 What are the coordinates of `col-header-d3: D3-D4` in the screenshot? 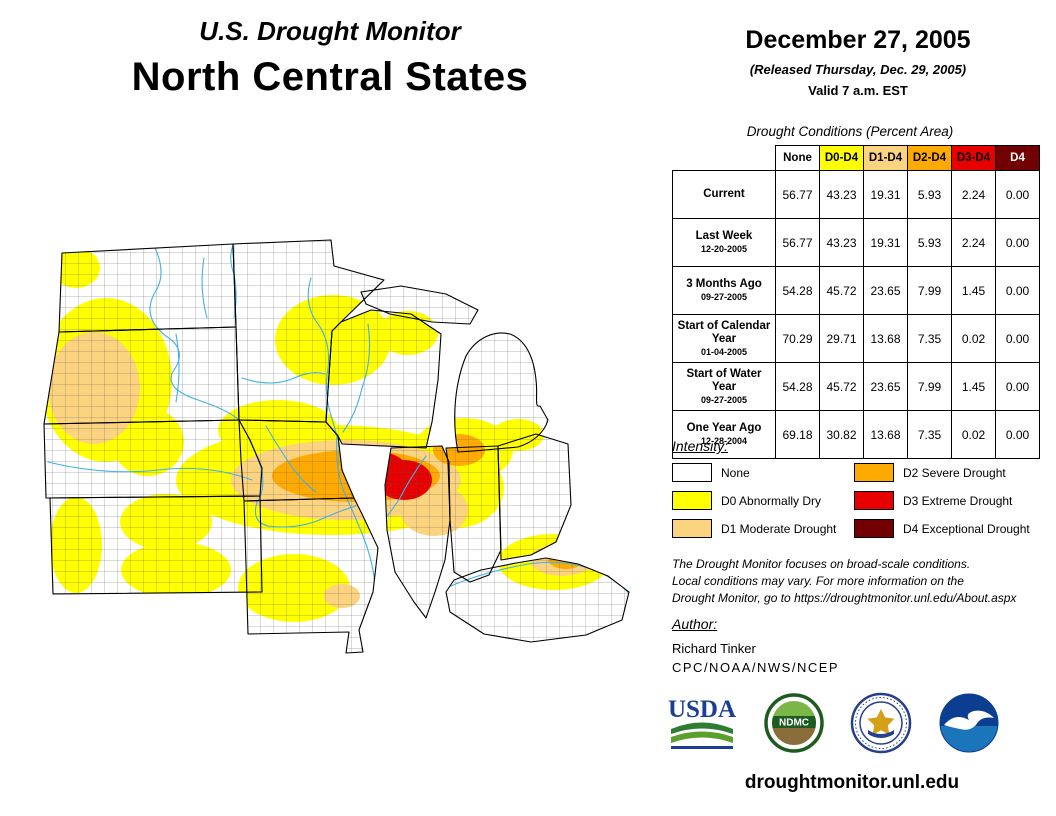 It's located at (973, 158).